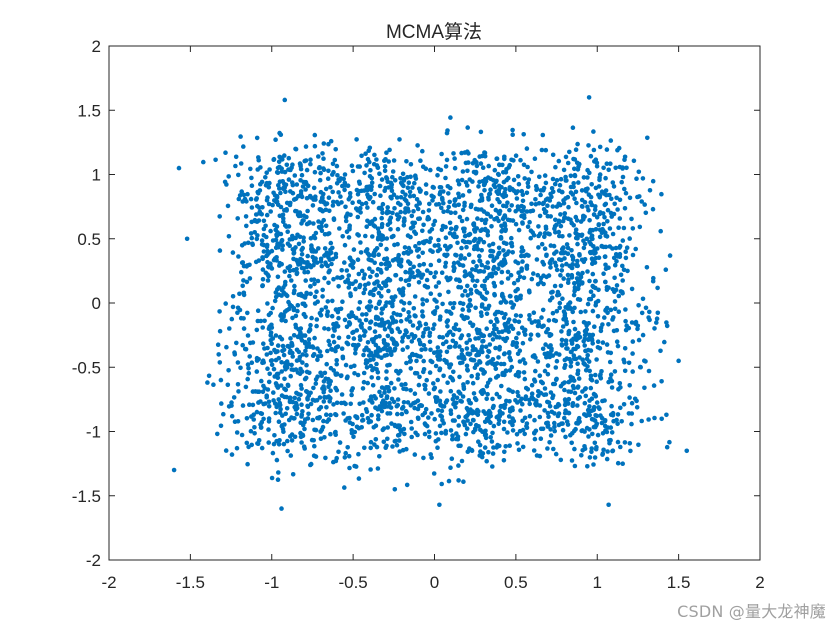 This screenshot has width=840, height=635. I want to click on scatter-point-outlier, so click(281, 508).